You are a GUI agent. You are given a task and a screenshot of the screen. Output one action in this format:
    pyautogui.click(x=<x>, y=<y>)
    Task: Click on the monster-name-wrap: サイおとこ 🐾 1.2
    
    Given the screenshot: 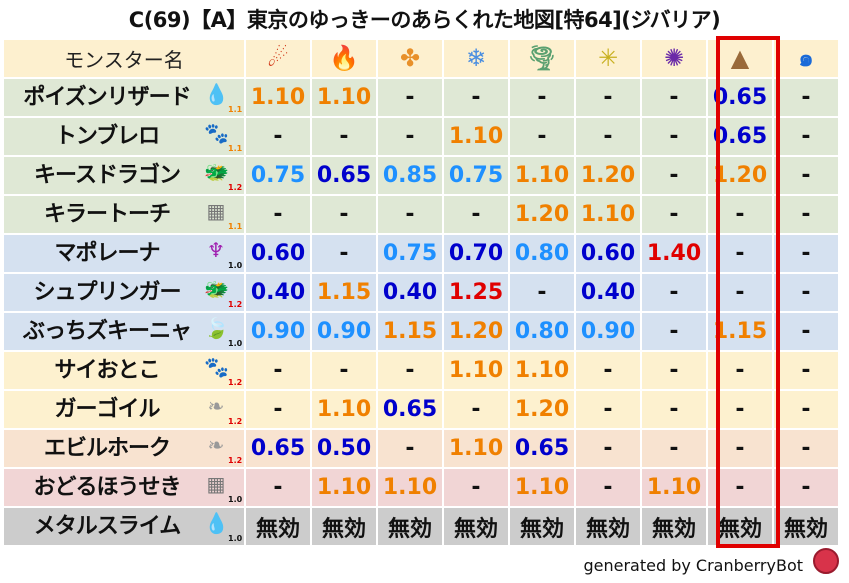 What is the action you would take?
    pyautogui.click(x=124, y=370)
    